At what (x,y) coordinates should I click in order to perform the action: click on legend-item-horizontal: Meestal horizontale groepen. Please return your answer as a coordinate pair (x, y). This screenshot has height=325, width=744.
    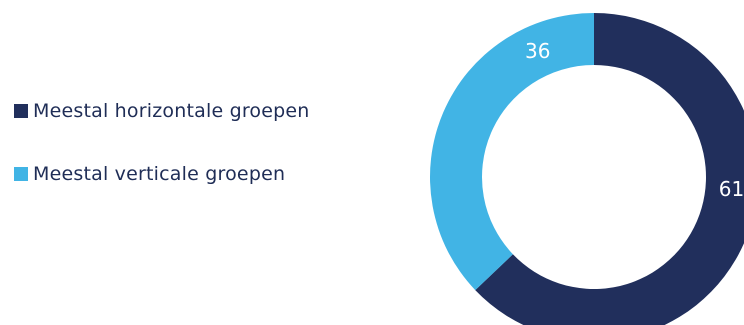
    Looking at the image, I should click on (162, 111).